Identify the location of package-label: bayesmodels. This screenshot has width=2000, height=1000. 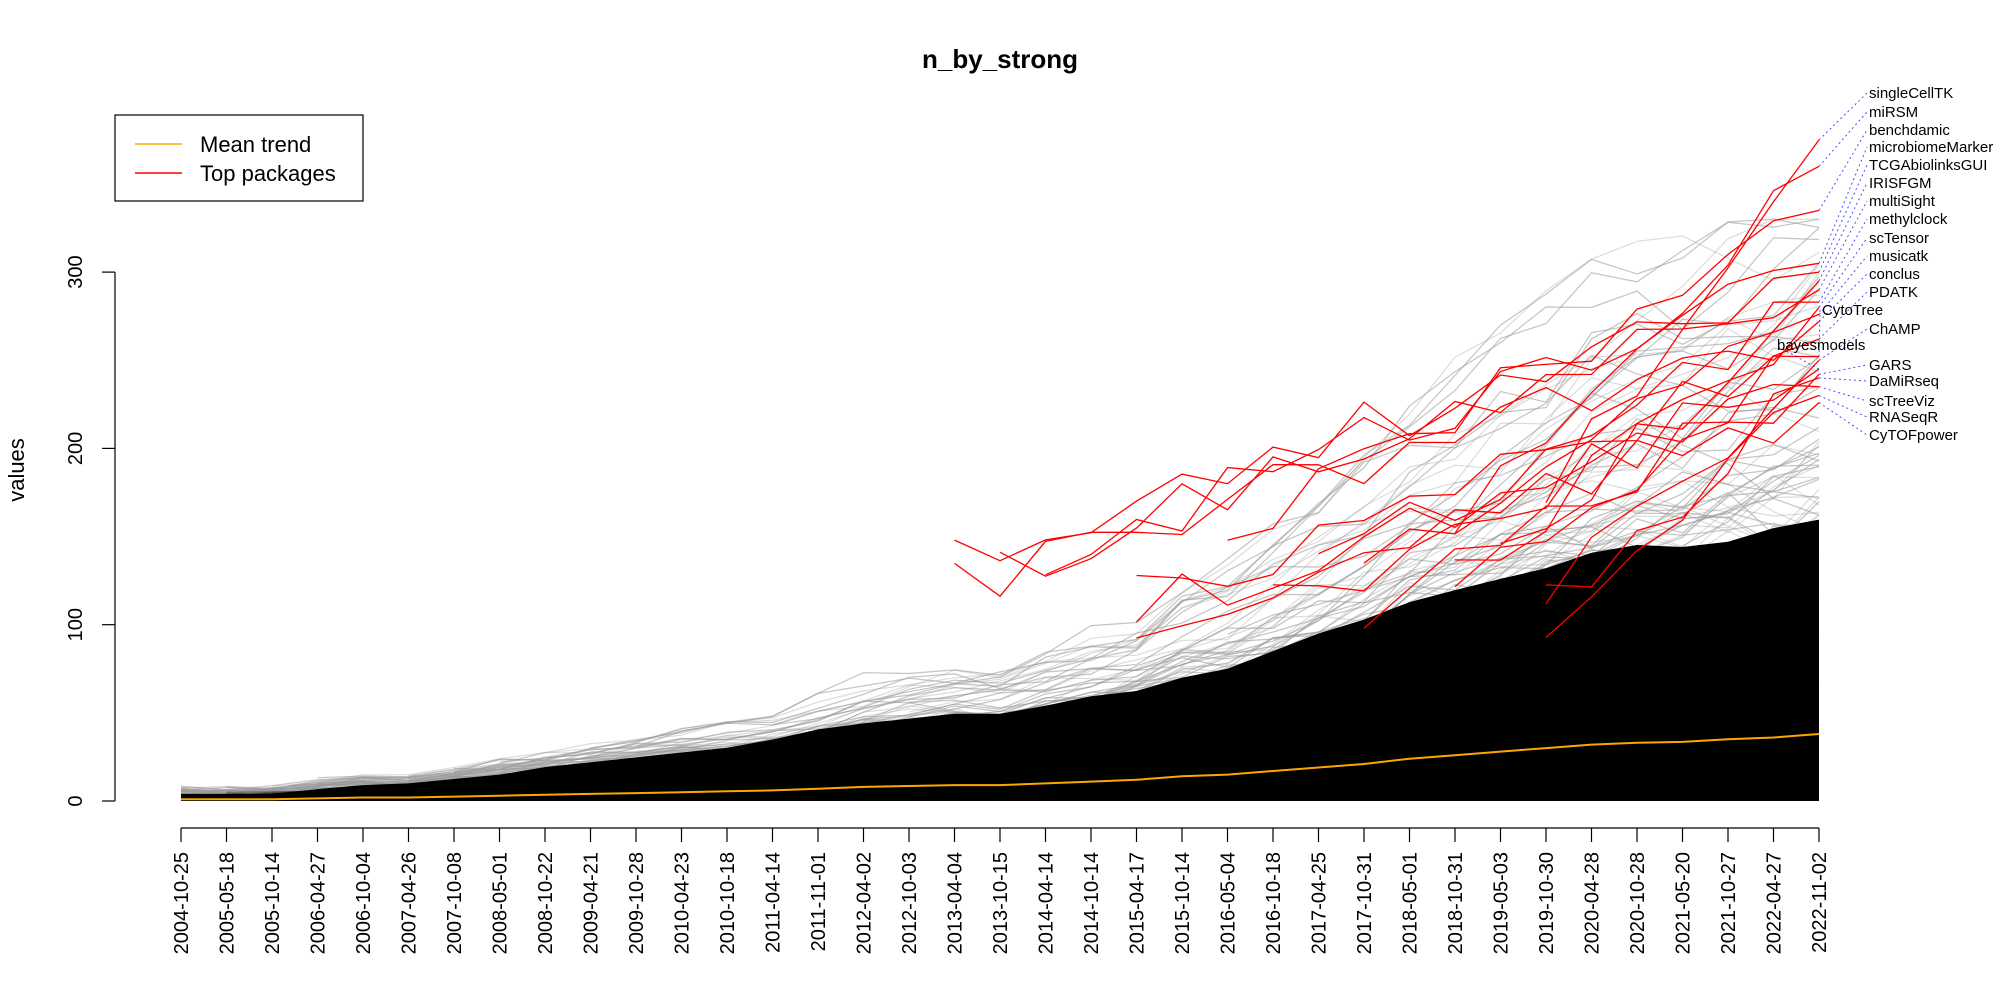
(1821, 345).